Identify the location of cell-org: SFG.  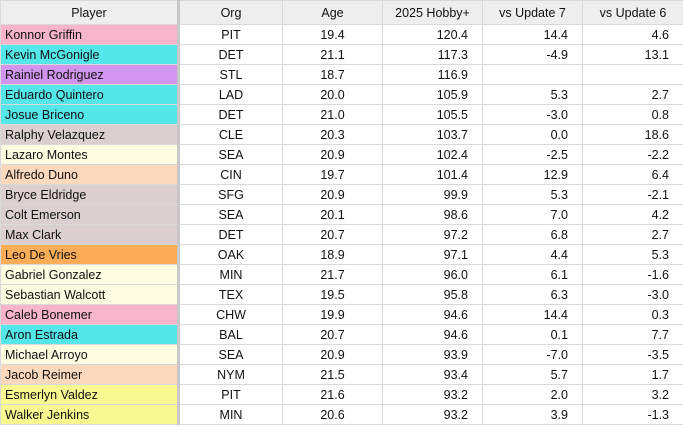
(230, 194).